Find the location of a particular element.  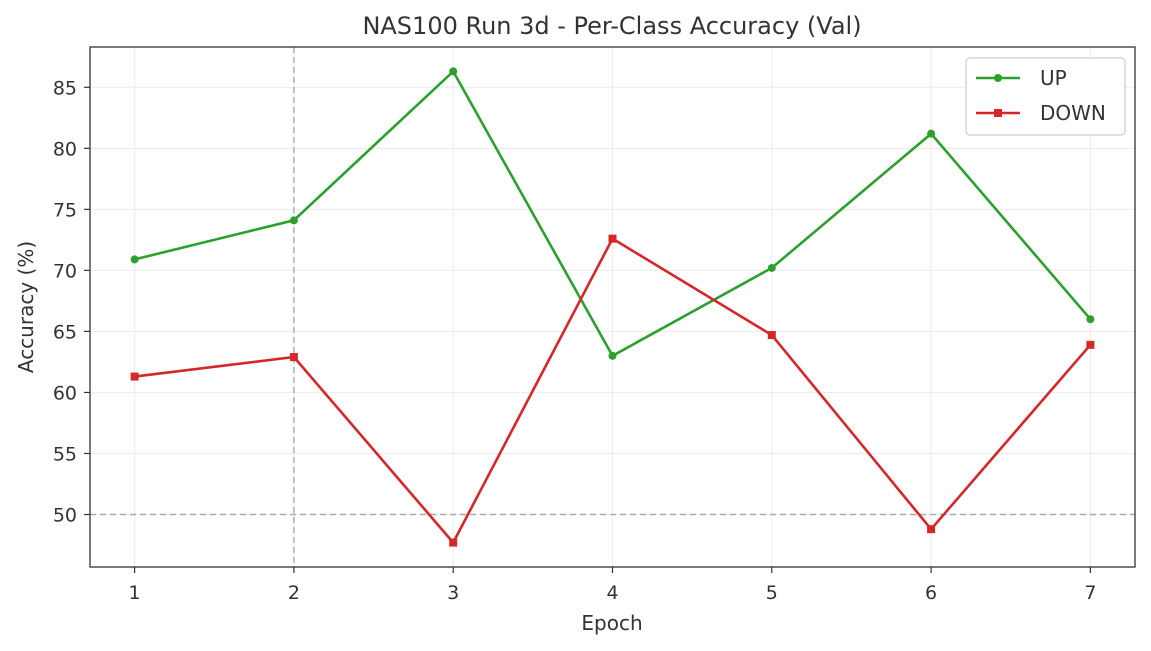

x-axis-label: Epoch is located at coordinates (611, 623).